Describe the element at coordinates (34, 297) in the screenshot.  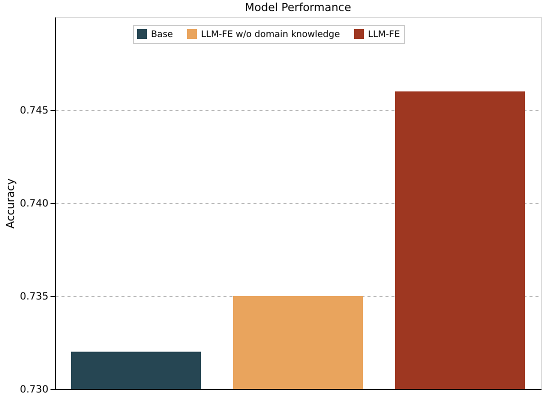
I see `y-tick-label: 0.735` at that location.